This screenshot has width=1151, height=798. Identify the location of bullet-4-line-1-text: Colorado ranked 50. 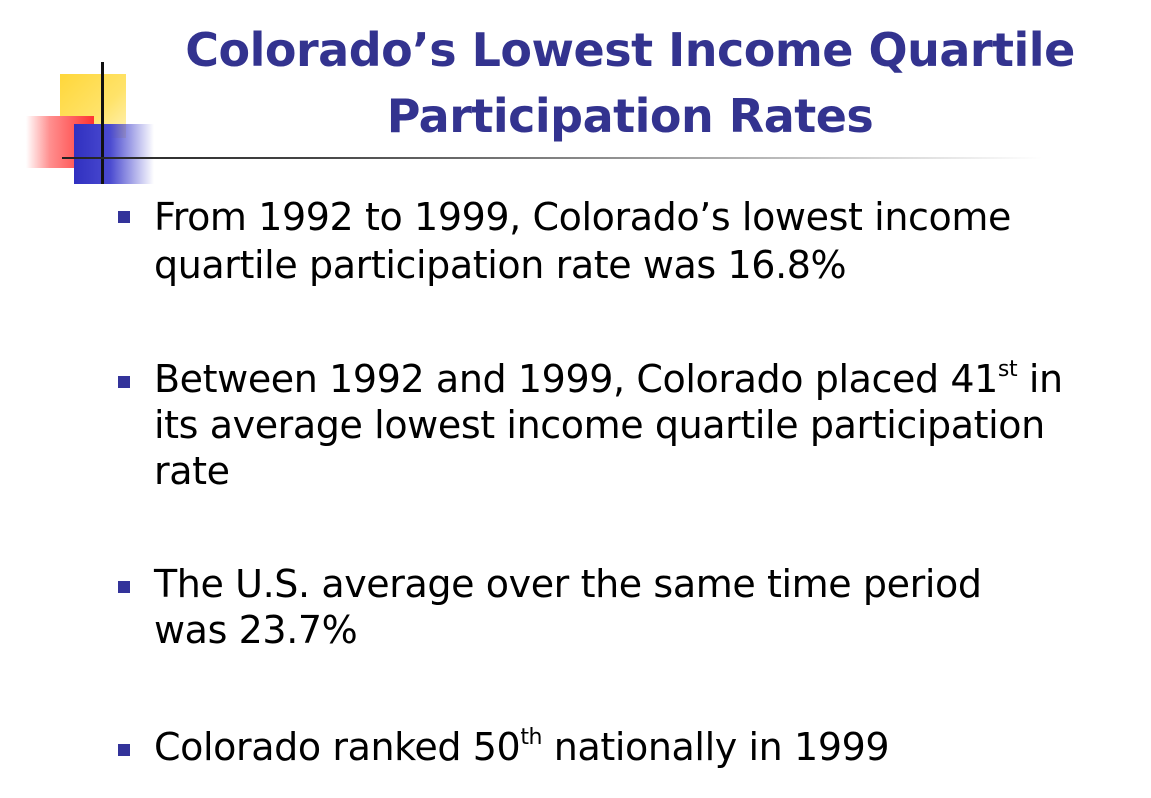
(337, 747).